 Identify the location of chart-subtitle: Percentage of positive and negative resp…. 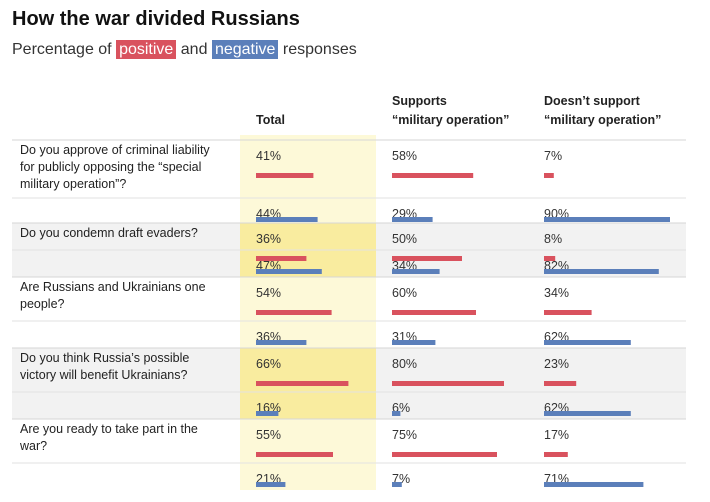
(184, 49).